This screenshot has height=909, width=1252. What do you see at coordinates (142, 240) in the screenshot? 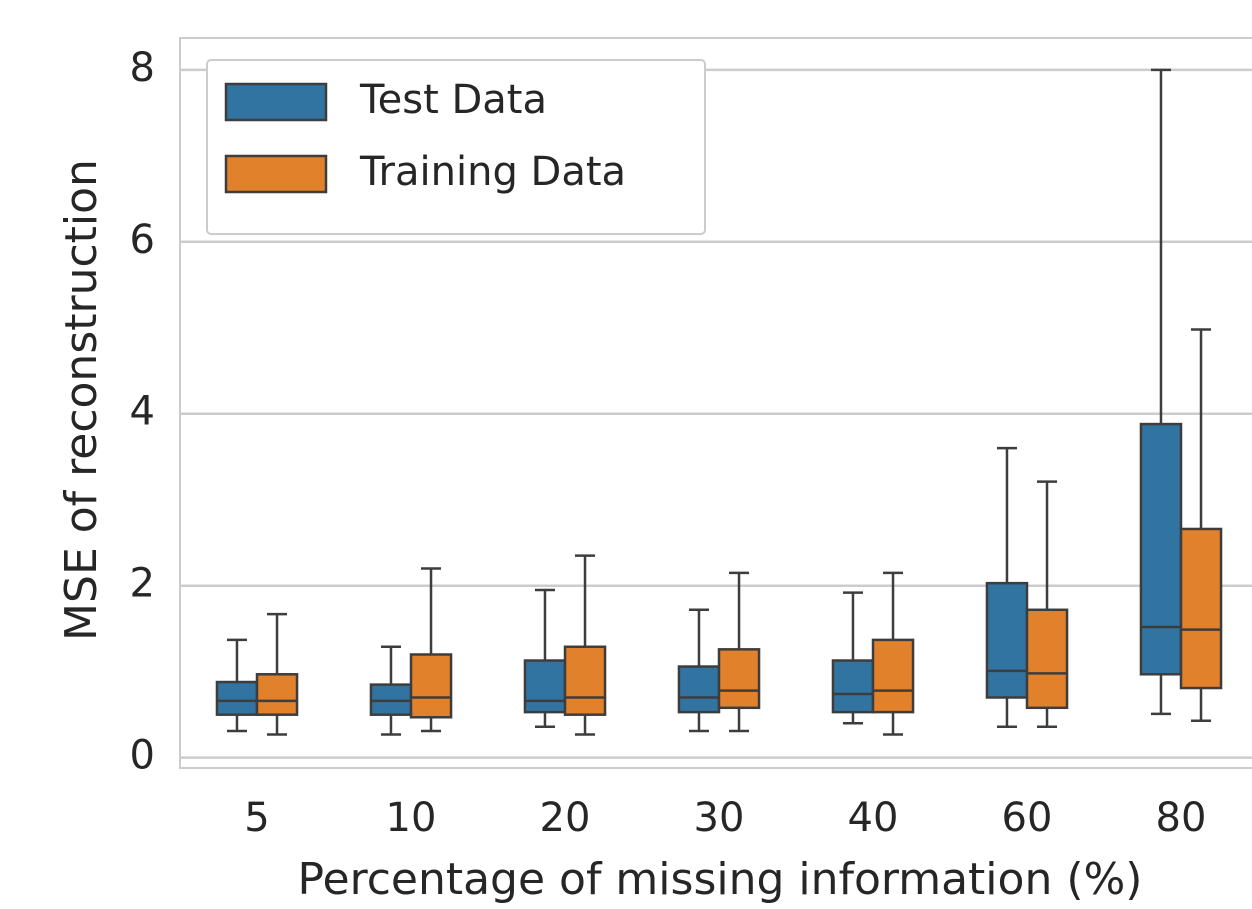
I see `y-tick-label: 6` at bounding box center [142, 240].